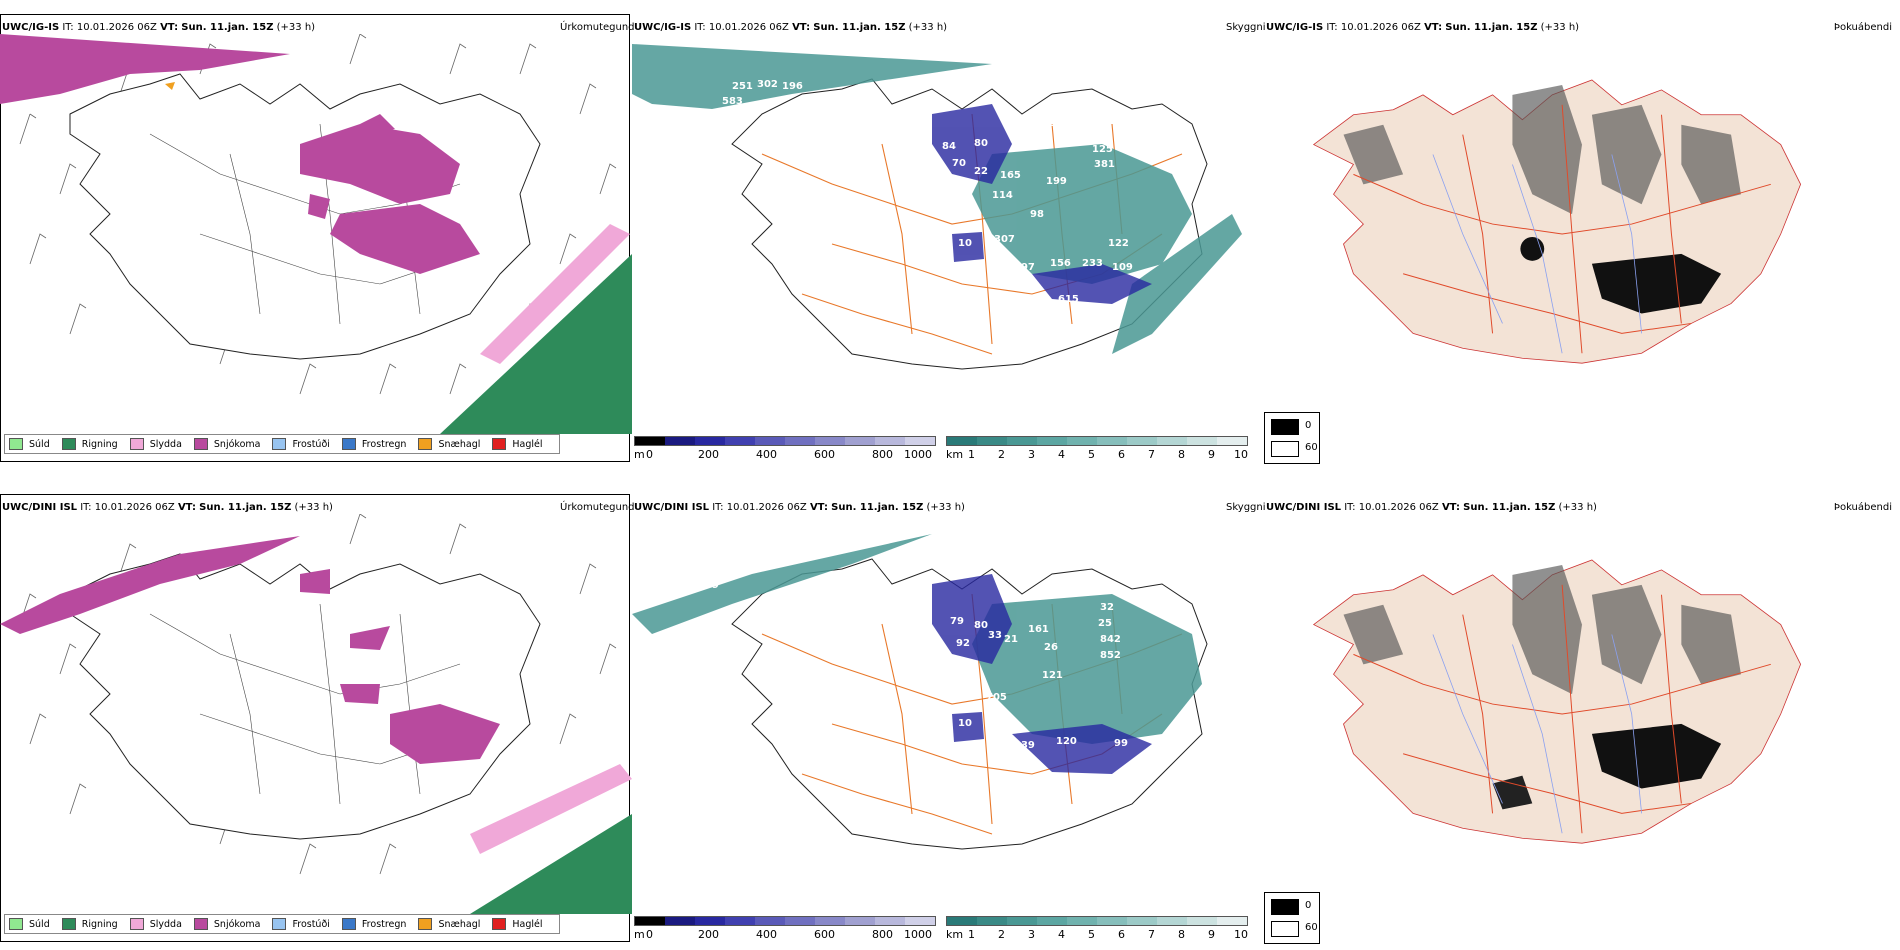 This screenshot has height=950, width=1900. Describe the element at coordinates (1181, 934) in the screenshot. I see `colorbar-tick: 8` at that location.